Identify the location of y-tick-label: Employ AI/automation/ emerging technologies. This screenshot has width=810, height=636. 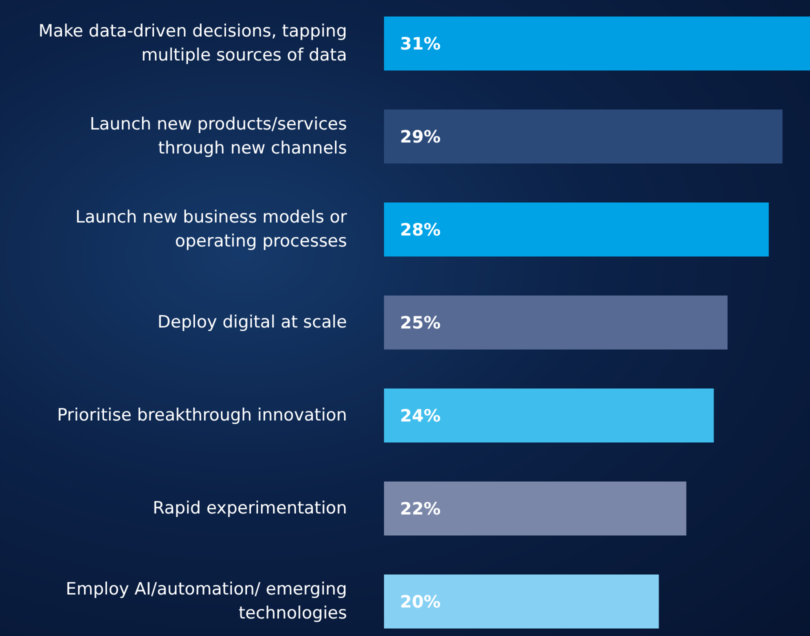
(207, 602).